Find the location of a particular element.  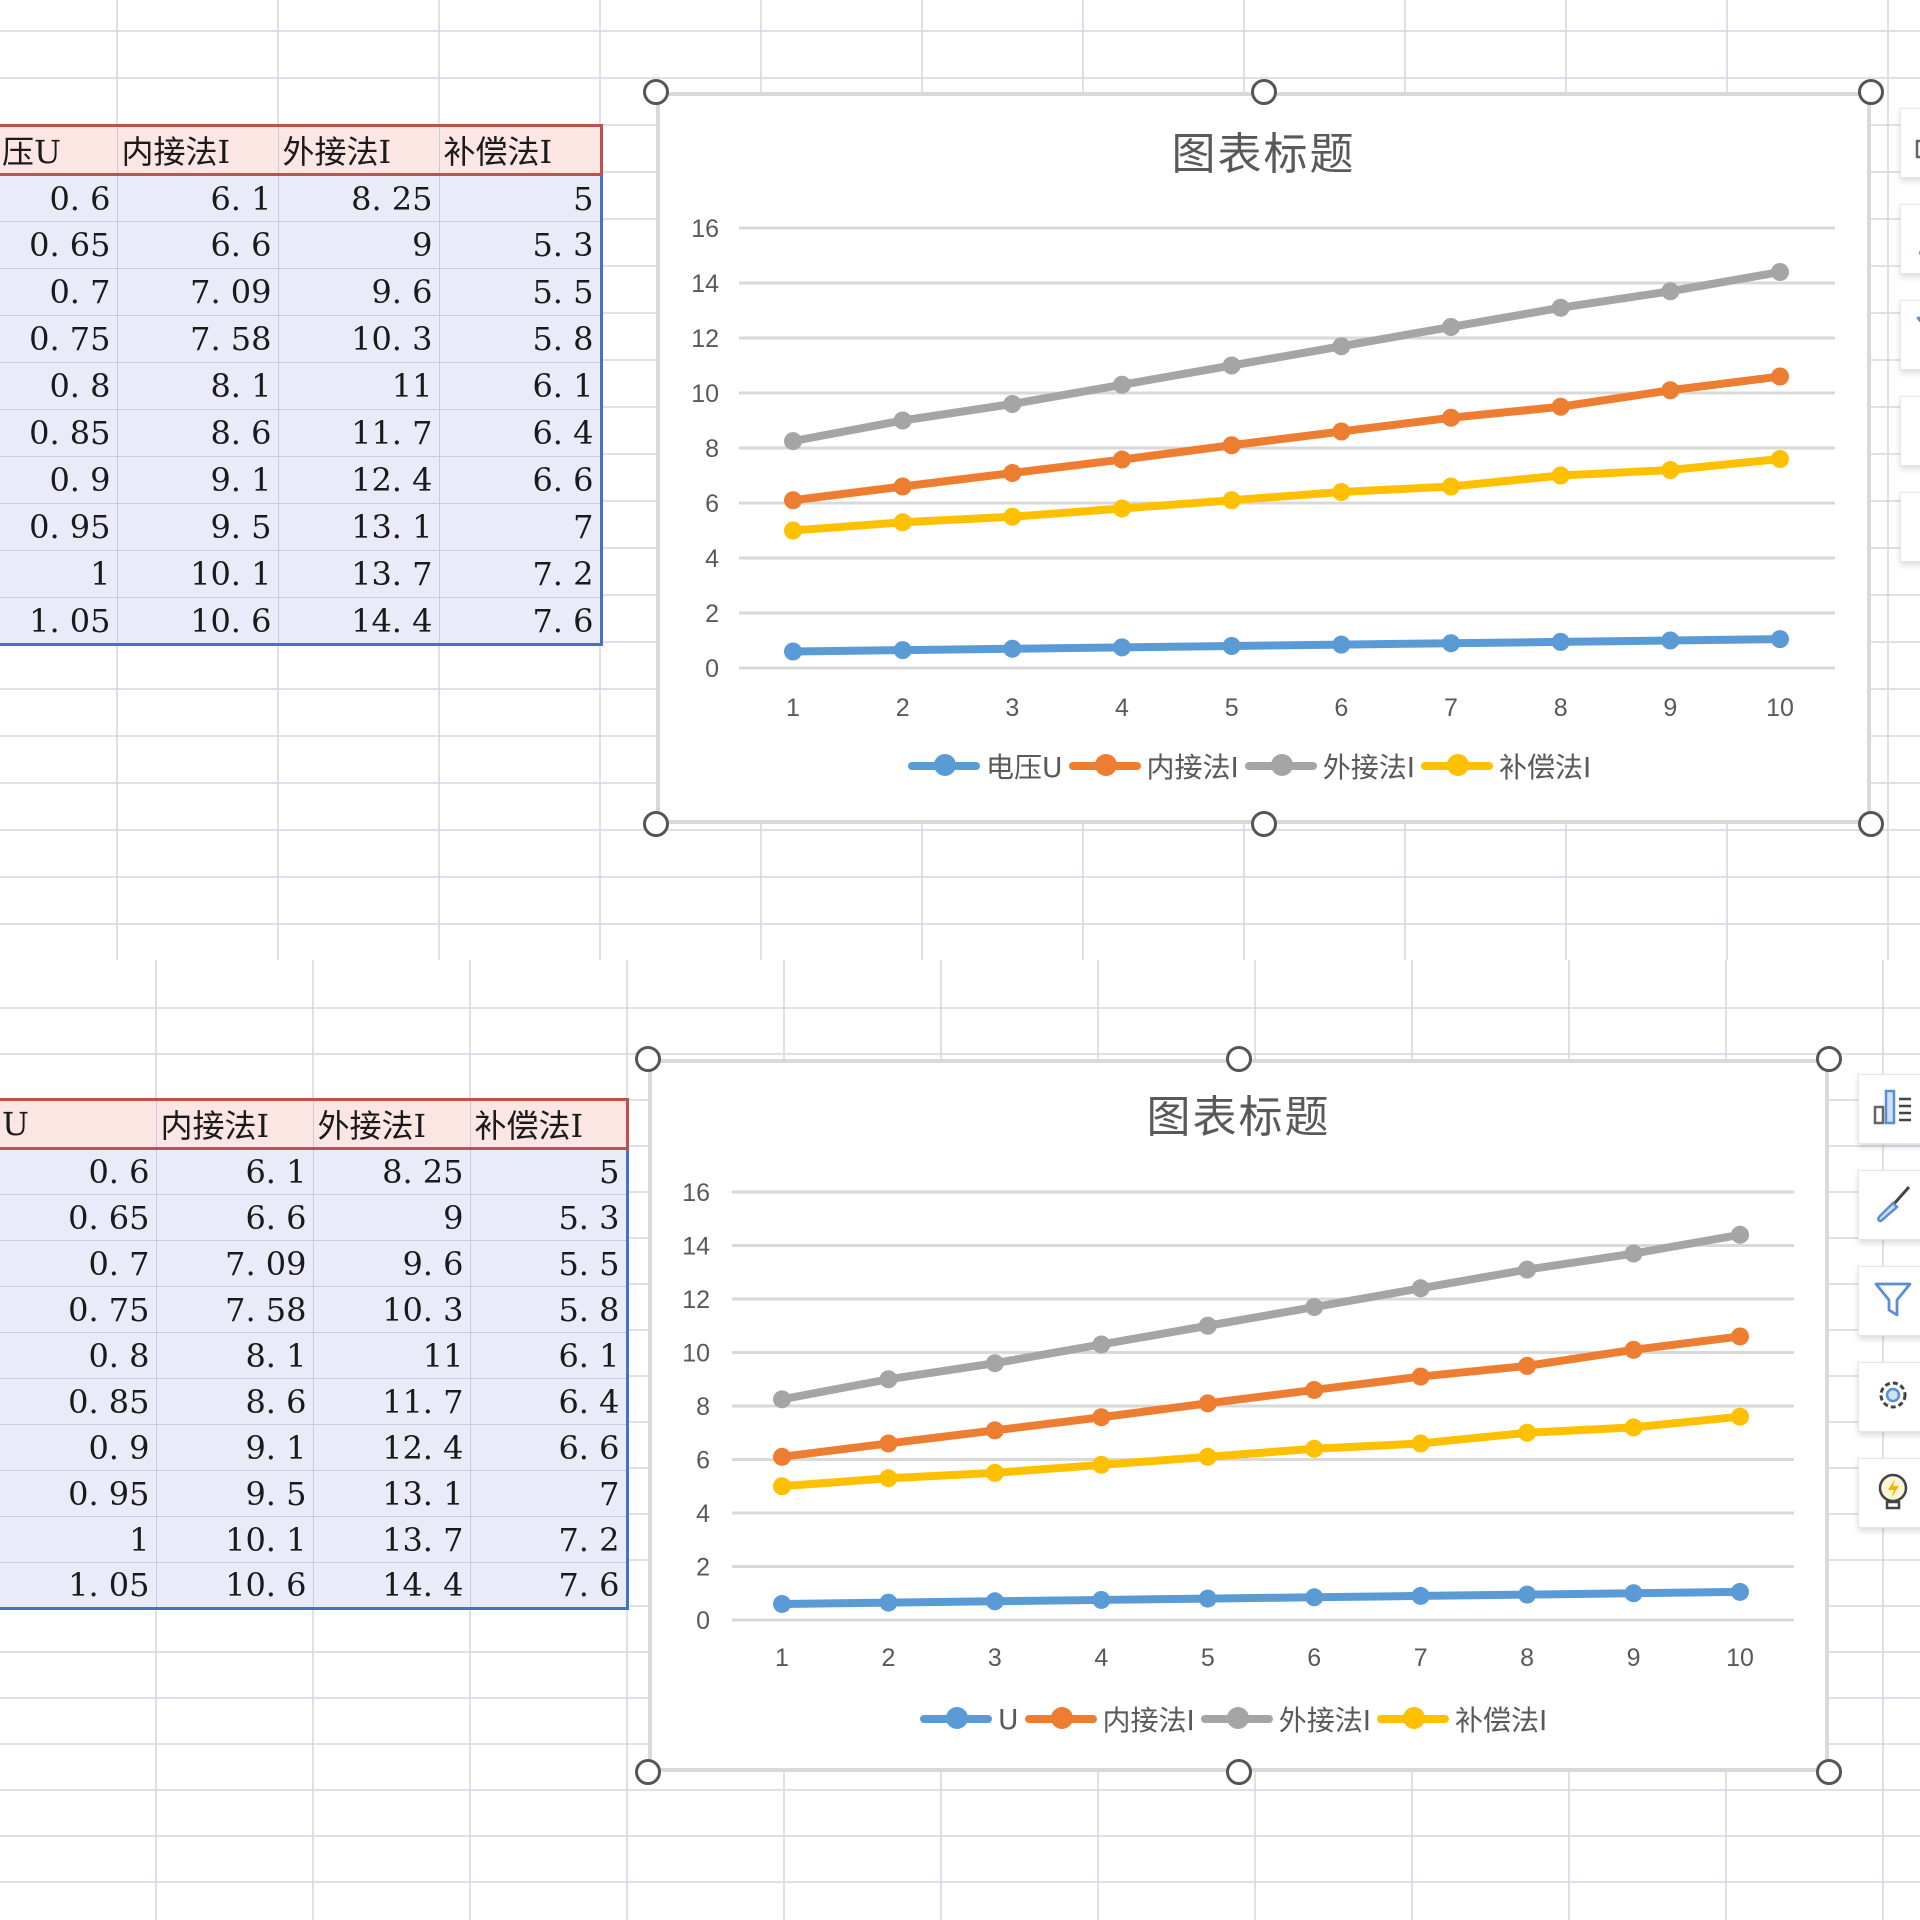

table-cell: 11 is located at coordinates (392, 1355).